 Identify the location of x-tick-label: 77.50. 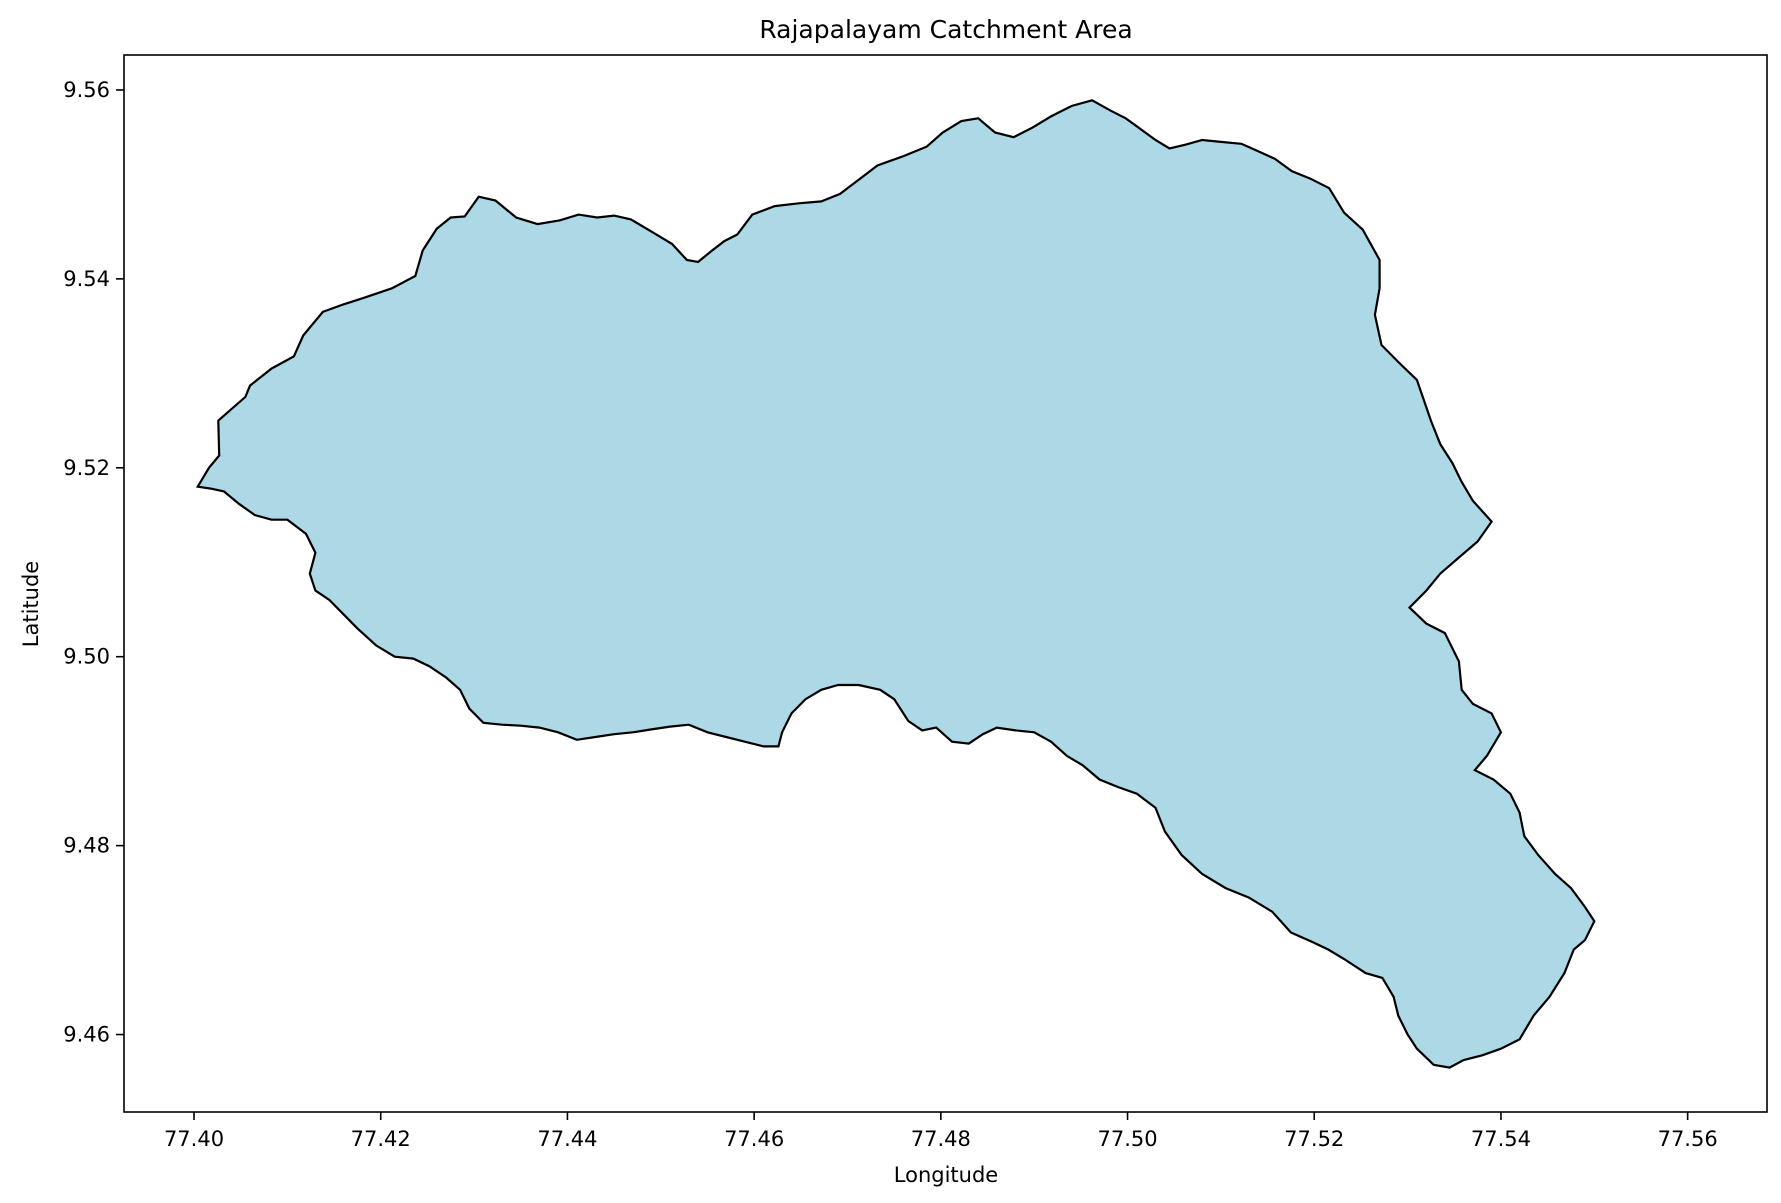
(1127, 1139).